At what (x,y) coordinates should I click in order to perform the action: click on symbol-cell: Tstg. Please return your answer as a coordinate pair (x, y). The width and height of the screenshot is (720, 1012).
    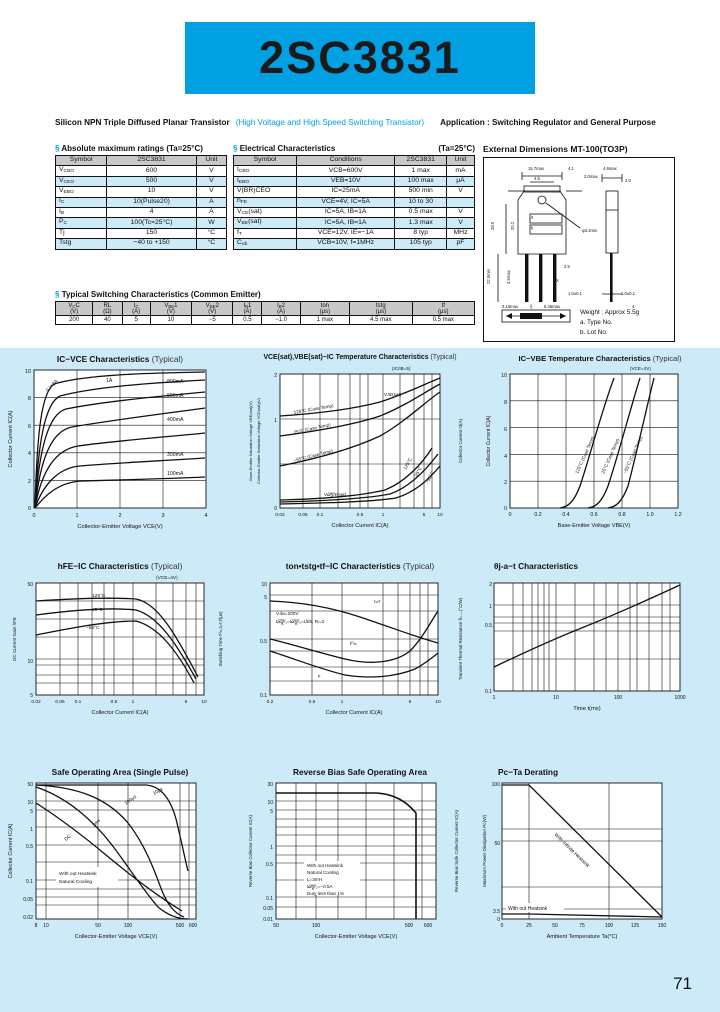
    Looking at the image, I should click on (81, 244).